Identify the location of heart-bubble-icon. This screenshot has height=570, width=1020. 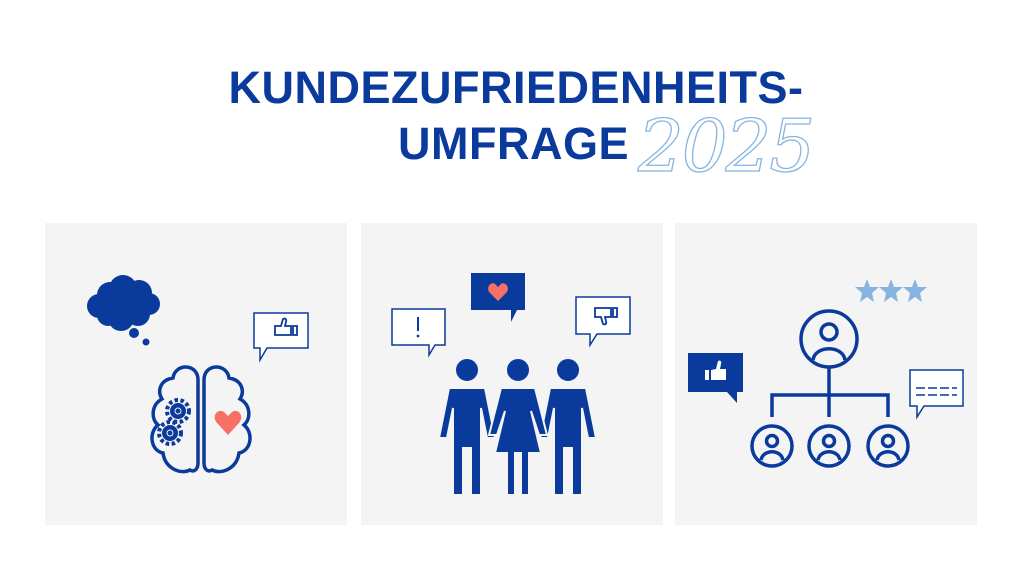
(498, 297).